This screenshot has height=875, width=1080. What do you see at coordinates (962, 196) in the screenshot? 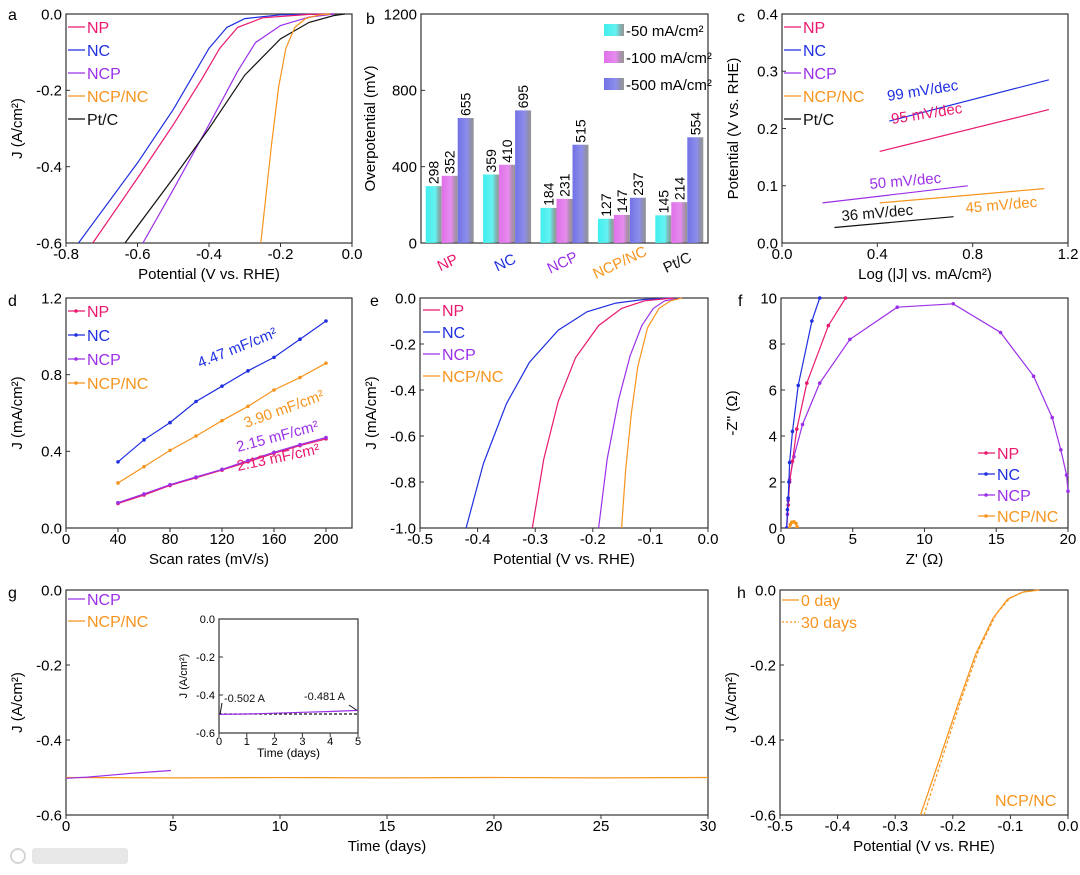
I see `series-line-ncp-nc` at bounding box center [962, 196].